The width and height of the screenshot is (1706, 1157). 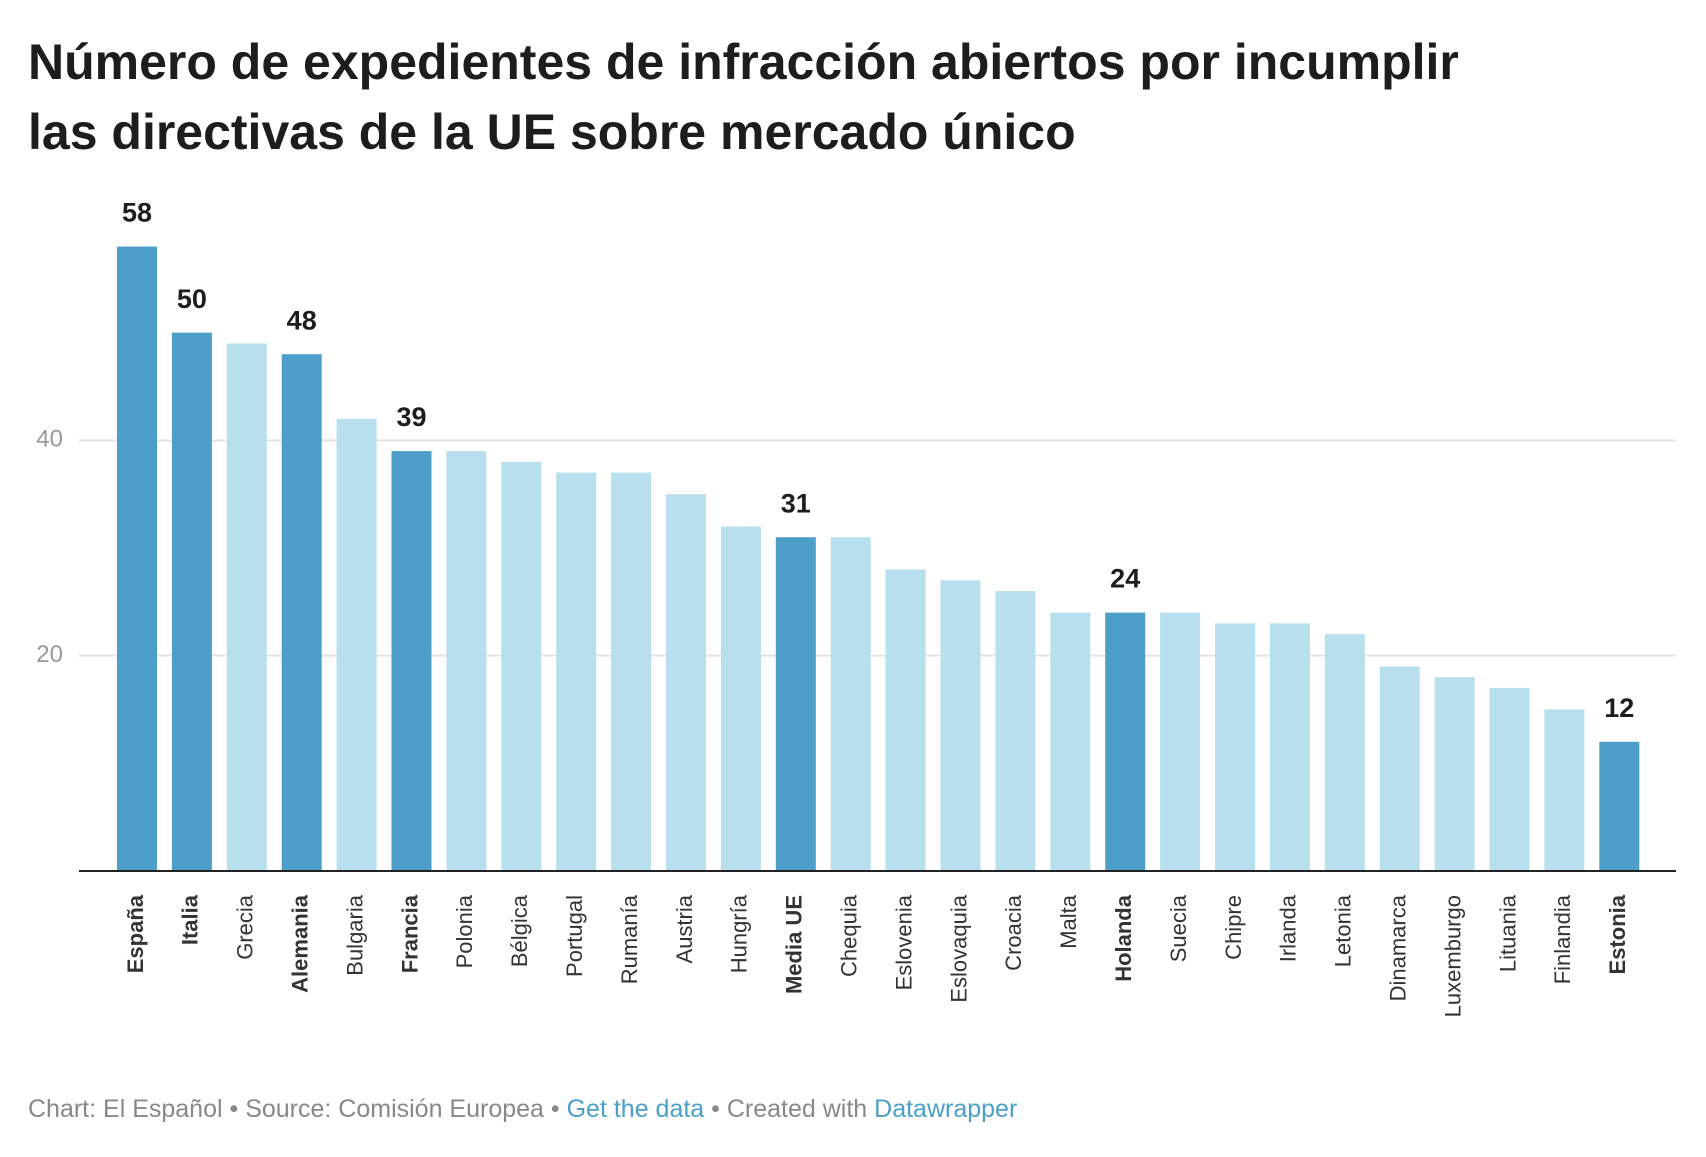 What do you see at coordinates (1178, 928) in the screenshot?
I see `x-tick-label: Suecia` at bounding box center [1178, 928].